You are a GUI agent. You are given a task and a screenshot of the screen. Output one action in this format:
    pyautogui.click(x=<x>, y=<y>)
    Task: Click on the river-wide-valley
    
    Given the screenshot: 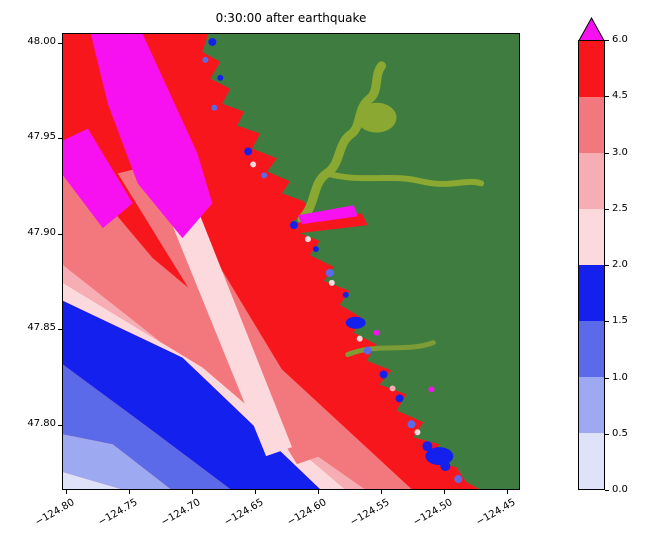 What is the action you would take?
    pyautogui.click(x=376, y=117)
    